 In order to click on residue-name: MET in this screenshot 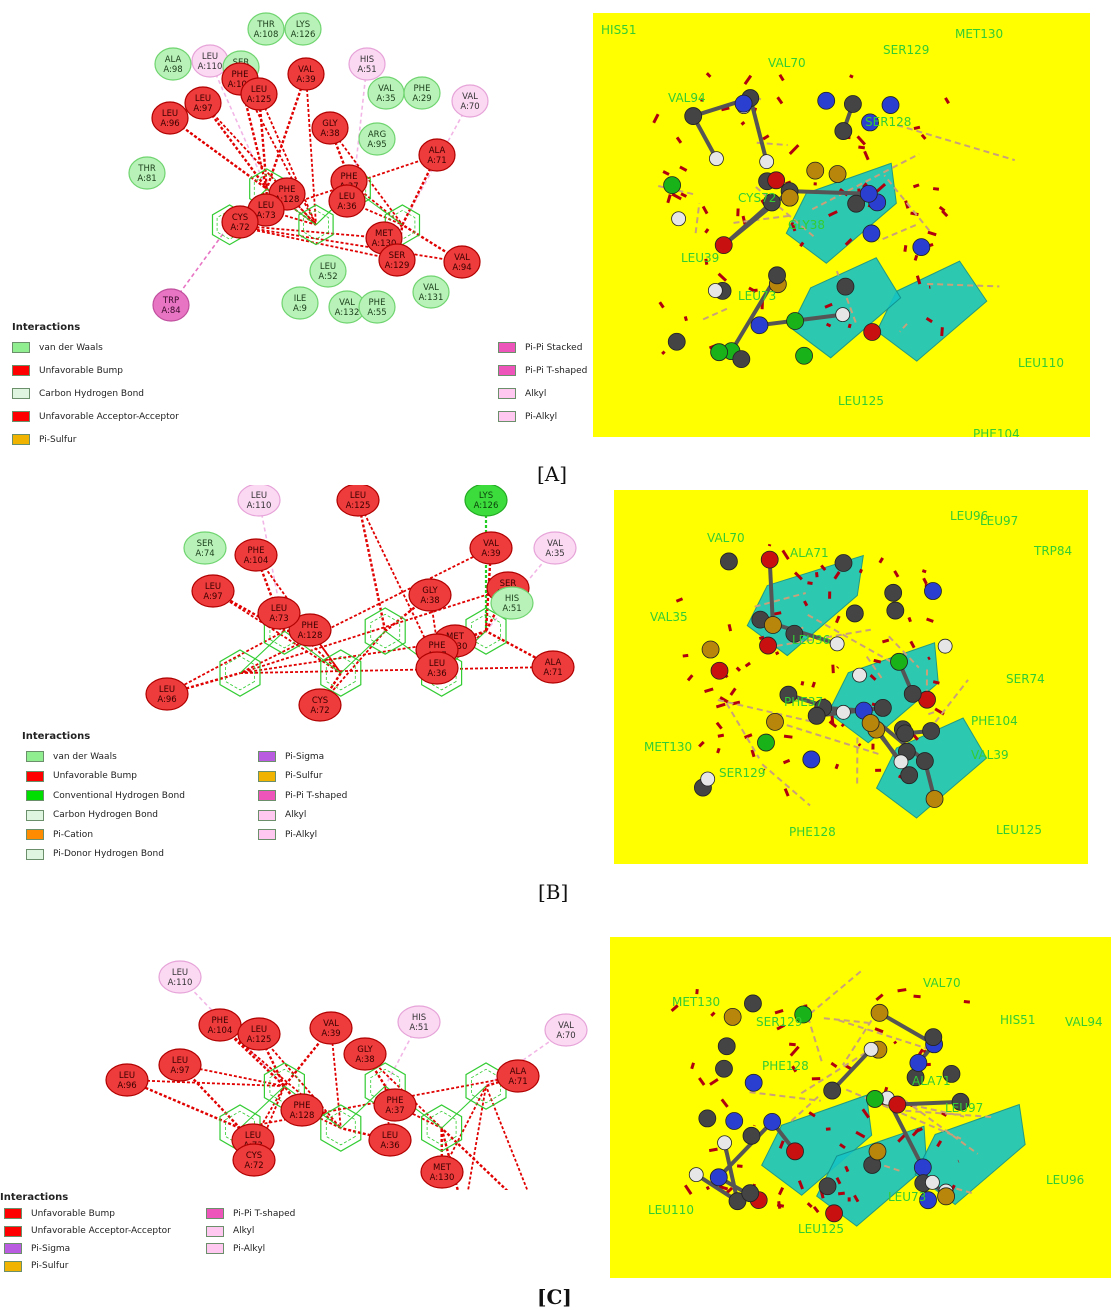, I will do `click(455, 637)`.